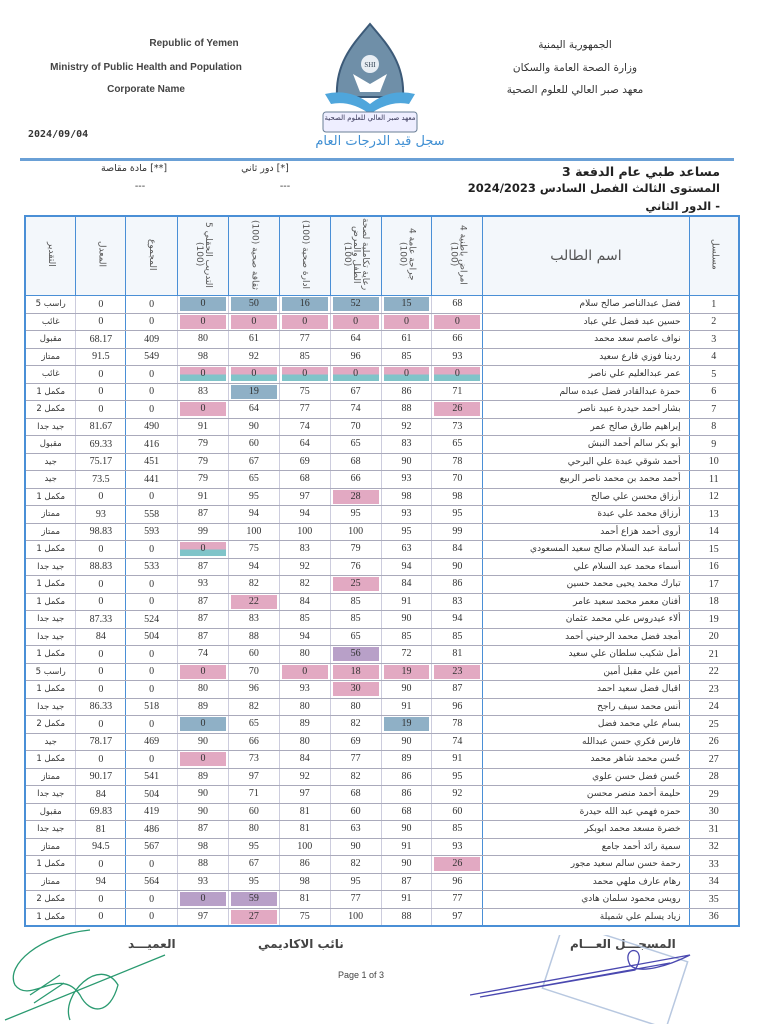  Describe the element at coordinates (100, 479) in the screenshot. I see `average-cell: 73.5` at that location.